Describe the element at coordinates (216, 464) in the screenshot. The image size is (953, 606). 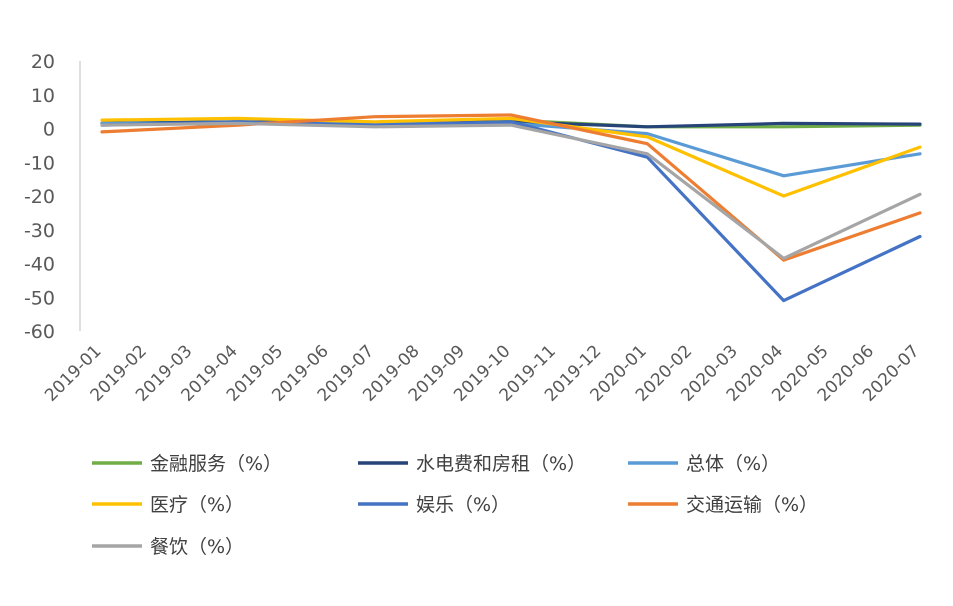
I see `legend-label: 金融服务（%）` at that location.